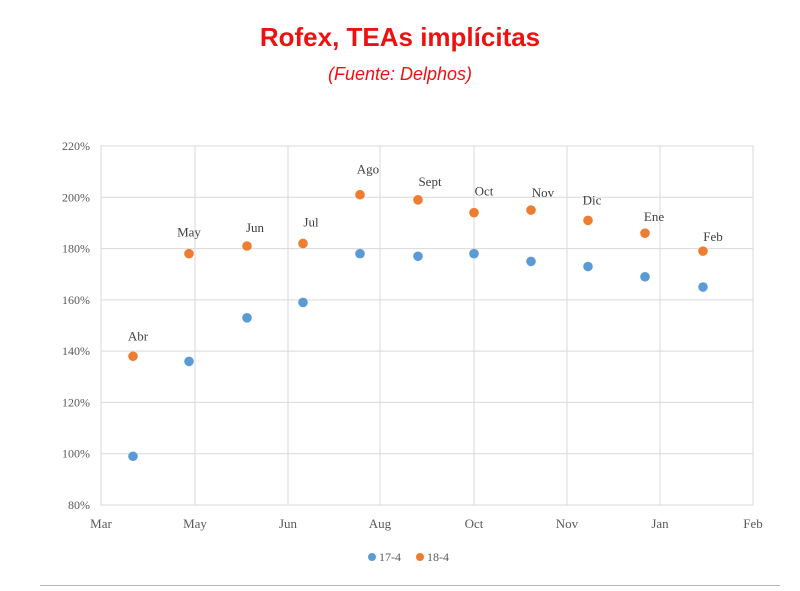 This screenshot has height=591, width=800. I want to click on contract-label: Sept, so click(430, 181).